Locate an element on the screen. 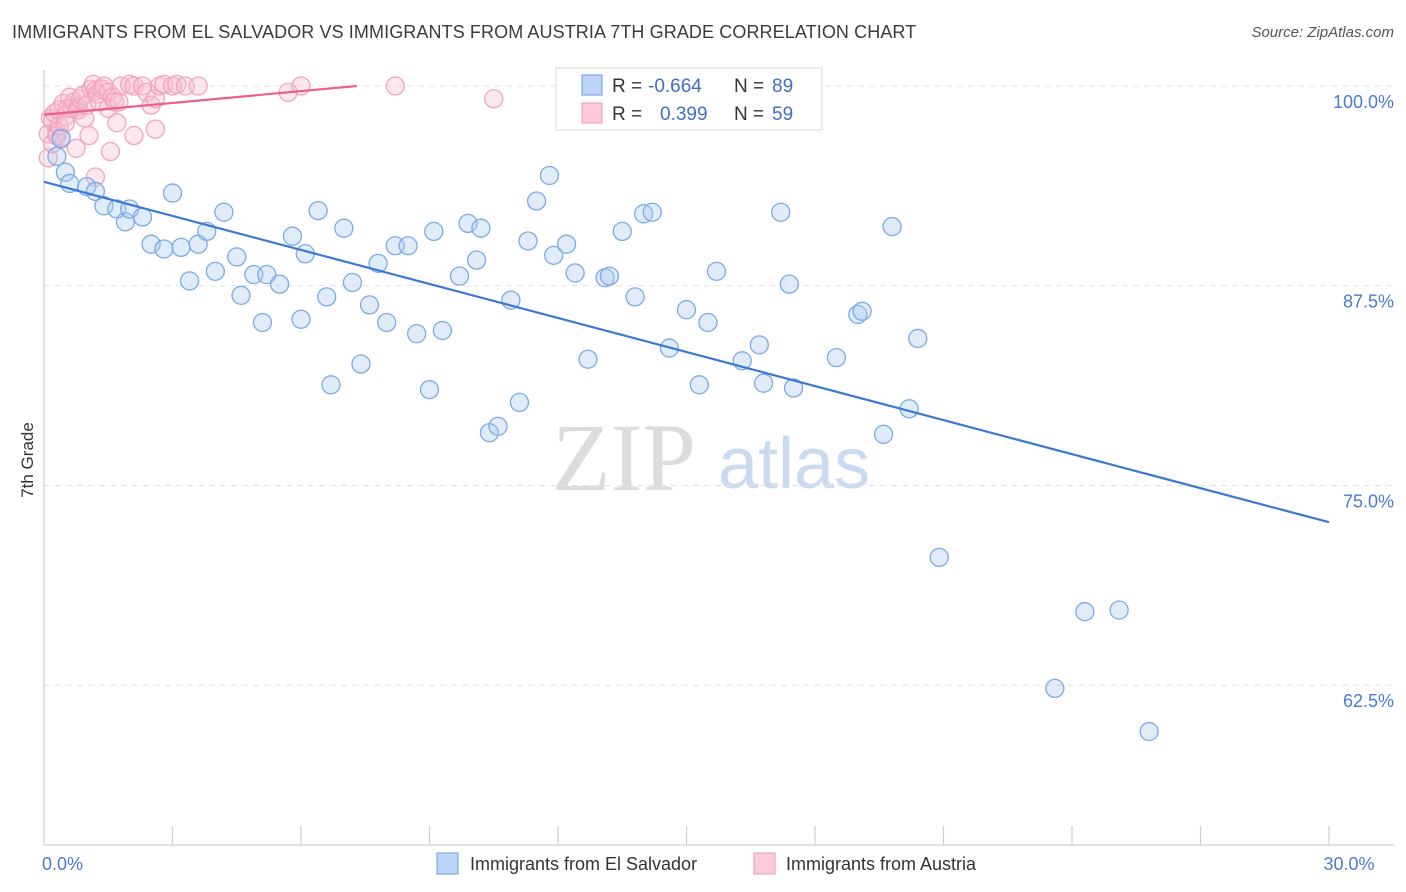 This screenshot has width=1406, height=892. y-tick-label-3: 62.5% is located at coordinates (1368, 701).